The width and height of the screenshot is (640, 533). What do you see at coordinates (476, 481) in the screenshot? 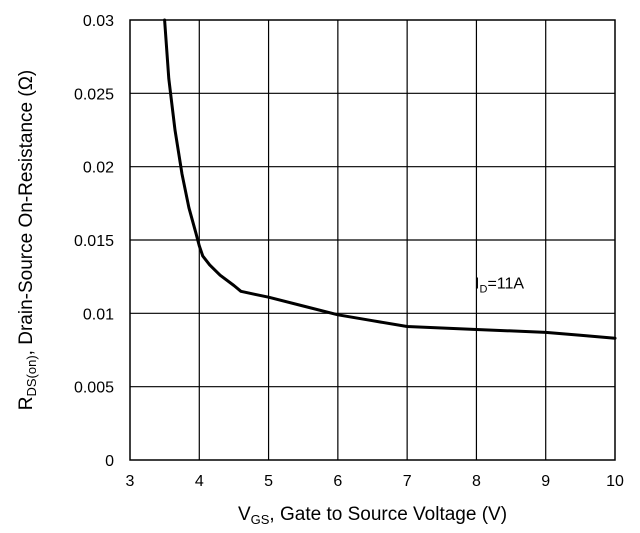
I see `x-tick-label: 8` at bounding box center [476, 481].